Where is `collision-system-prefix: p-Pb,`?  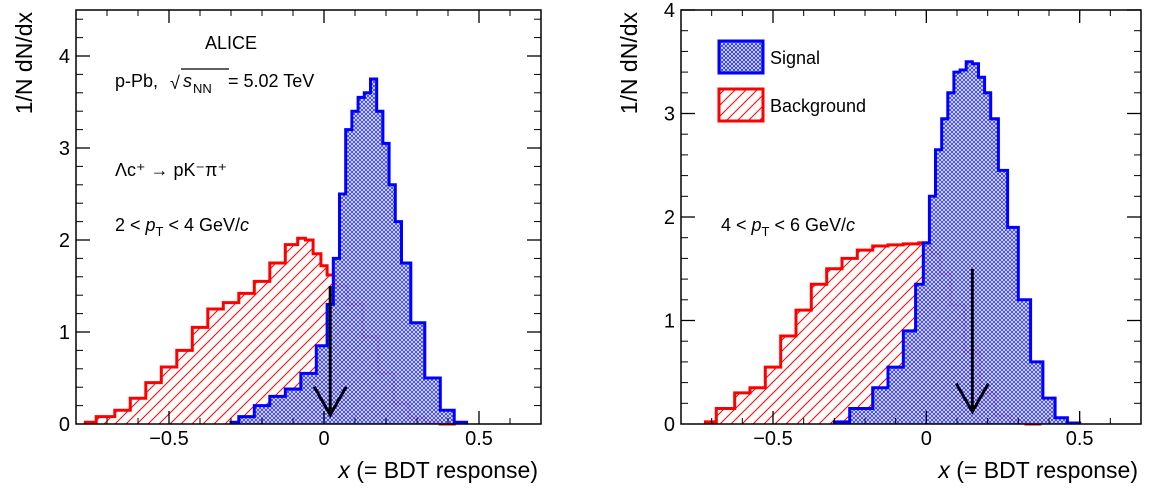 collision-system-prefix: p-Pb, is located at coordinates (136, 81).